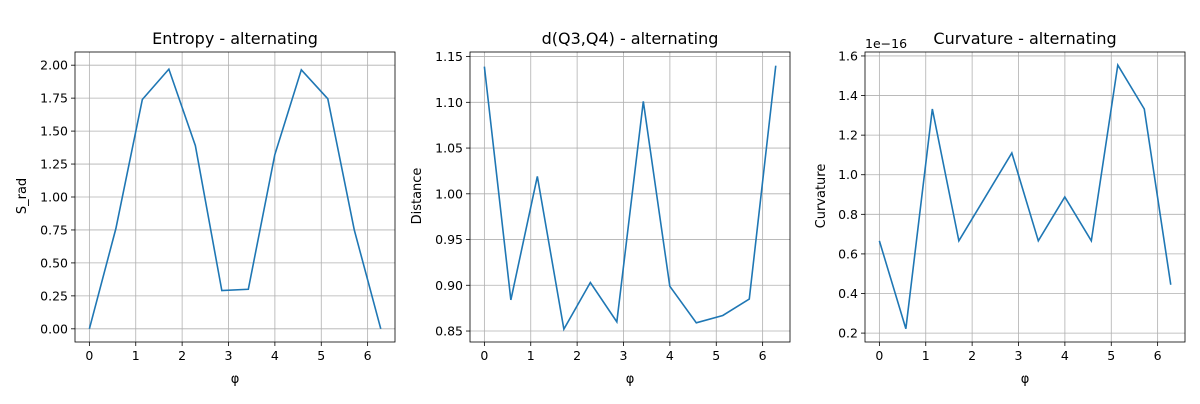  What do you see at coordinates (449, 331) in the screenshot?
I see `y-tick-label: 0.85` at bounding box center [449, 331].